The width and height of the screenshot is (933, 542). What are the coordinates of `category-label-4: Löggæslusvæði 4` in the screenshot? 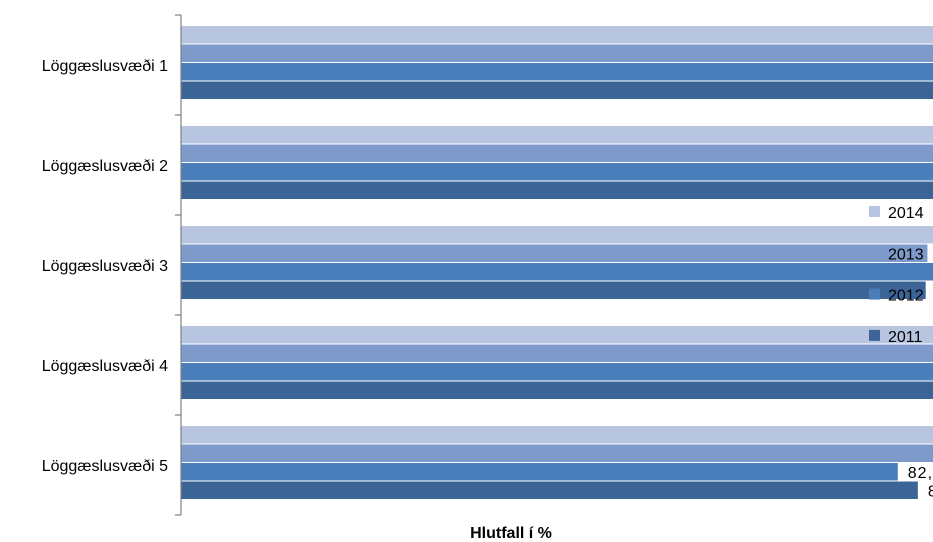 It's located at (105, 366).